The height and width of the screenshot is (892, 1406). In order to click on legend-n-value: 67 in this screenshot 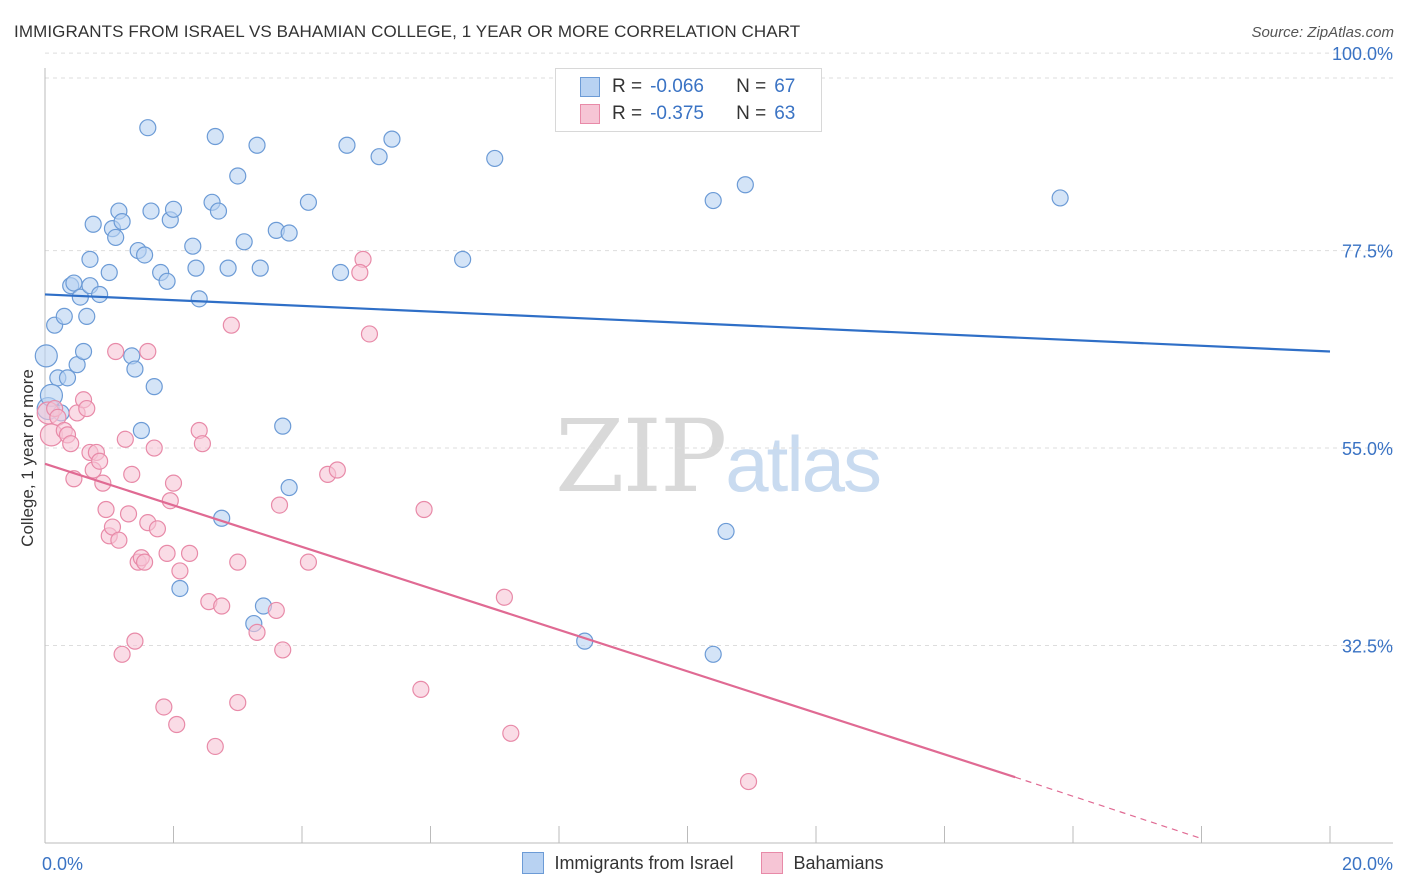, I will do `click(785, 86)`.